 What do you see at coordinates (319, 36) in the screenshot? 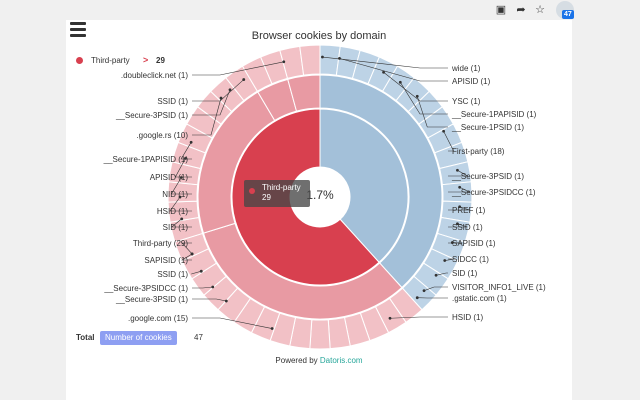
I see `chart-title: Browser cookies by domain` at bounding box center [319, 36].